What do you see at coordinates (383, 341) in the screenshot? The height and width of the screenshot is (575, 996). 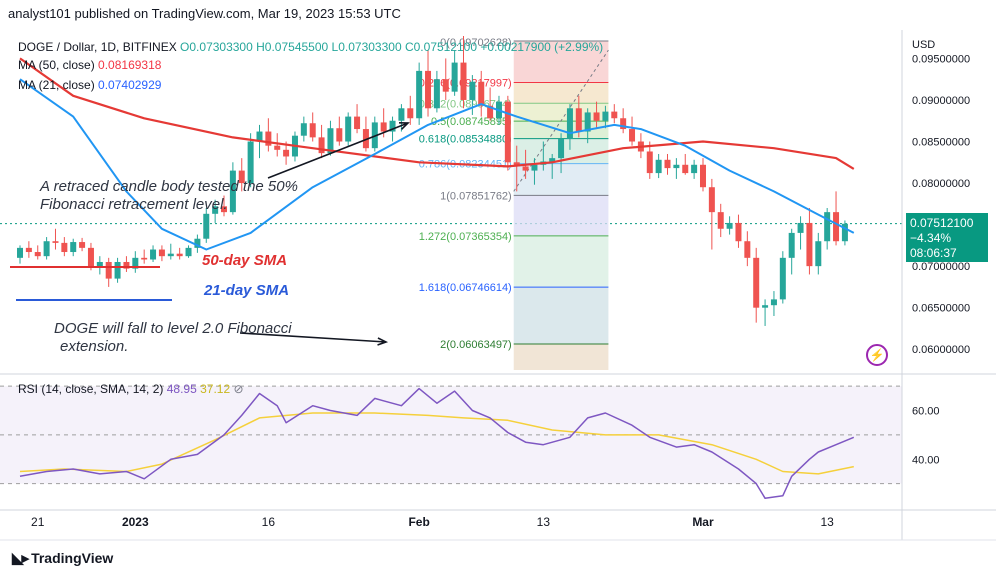 I see `arrow-to-fib2-head` at bounding box center [383, 341].